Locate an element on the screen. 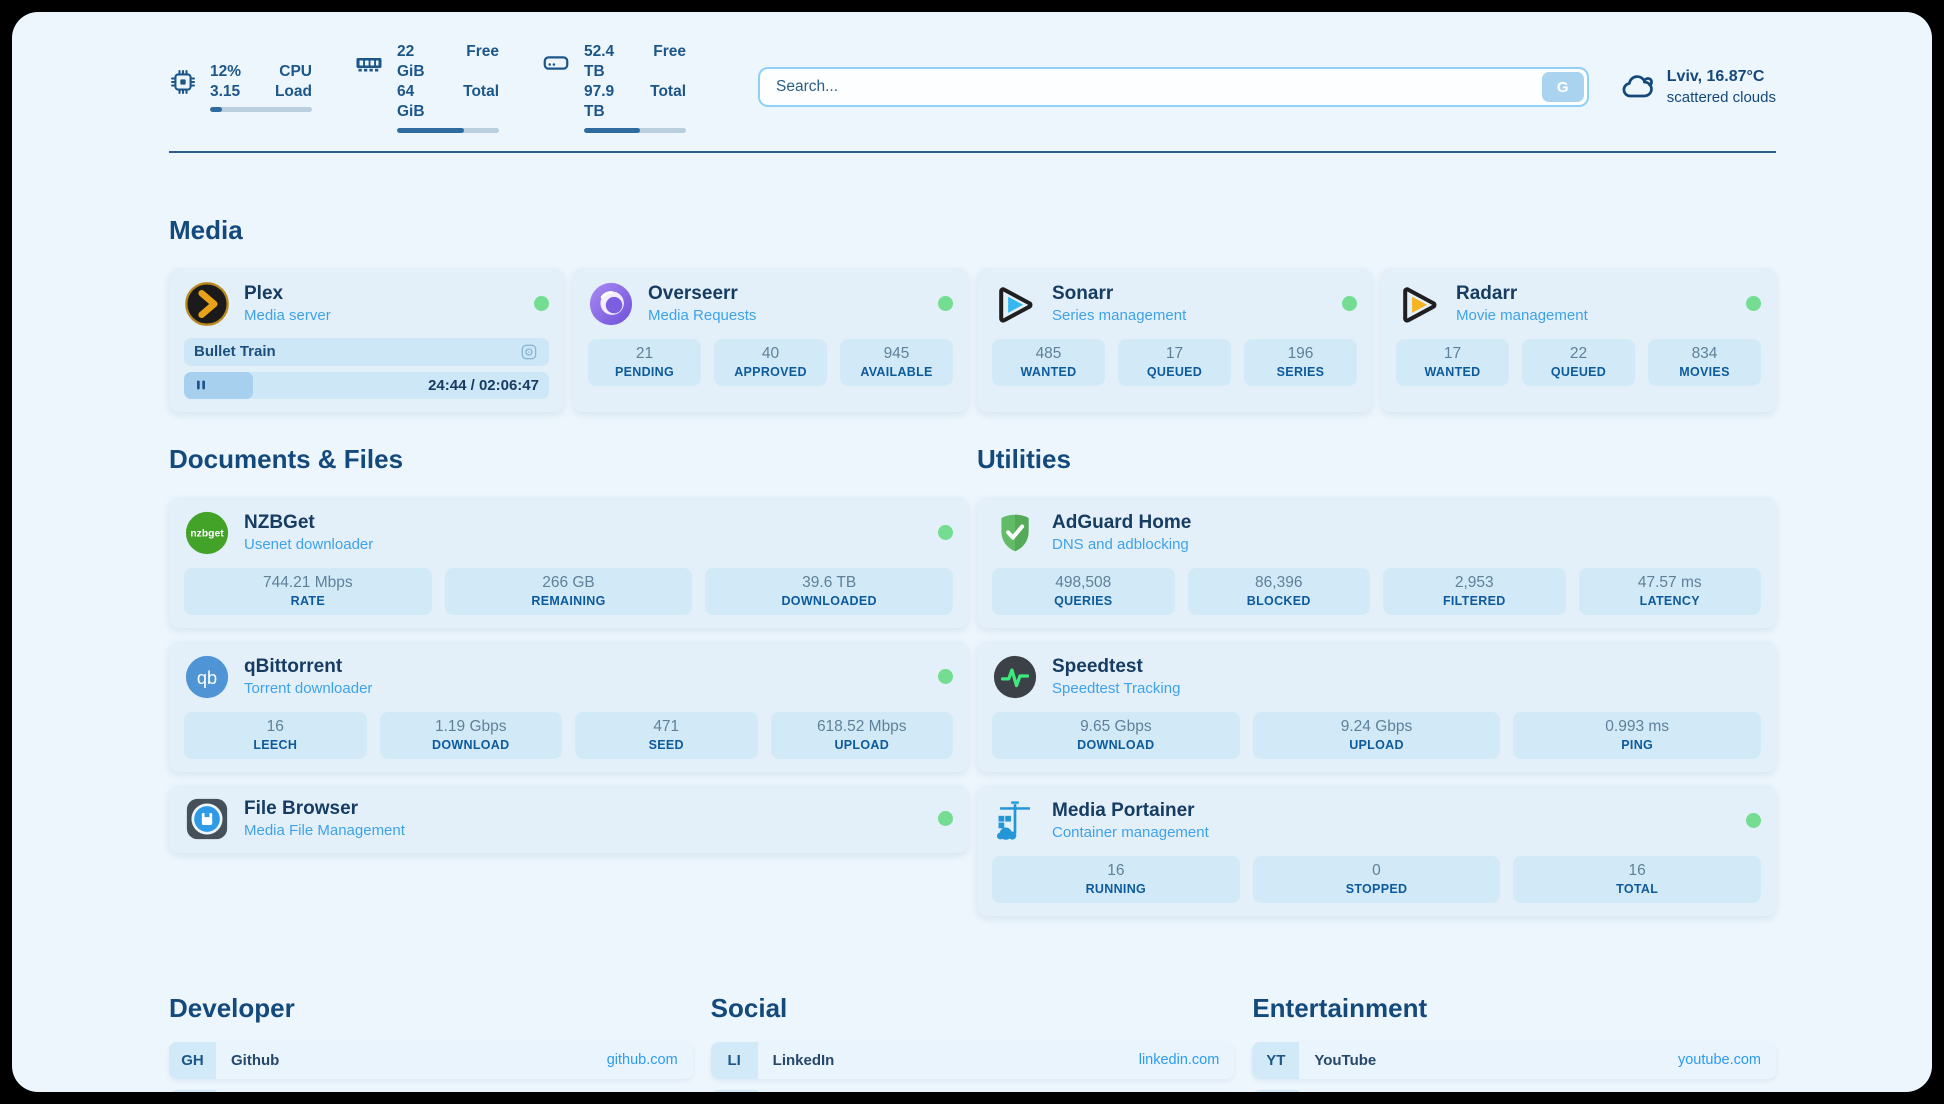 Image resolution: width=1944 pixels, height=1104 pixels. link-name: Github is located at coordinates (255, 1060).